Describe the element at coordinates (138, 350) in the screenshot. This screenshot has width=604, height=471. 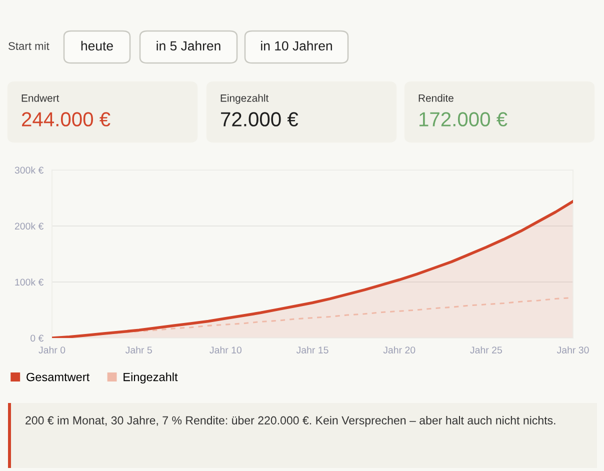
I see `x-tick-label: Jahr 5` at that location.